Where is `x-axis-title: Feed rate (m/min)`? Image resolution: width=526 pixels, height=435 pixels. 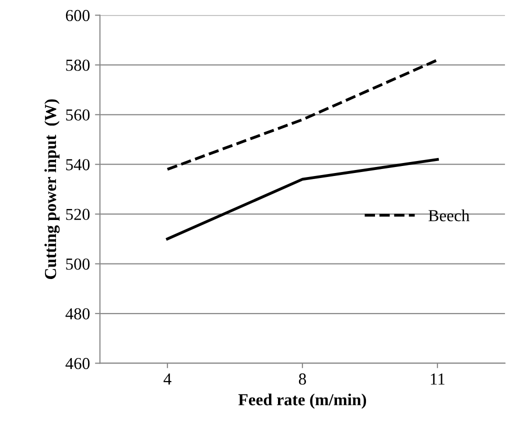
x-axis-title: Feed rate (m/min) is located at coordinates (302, 401).